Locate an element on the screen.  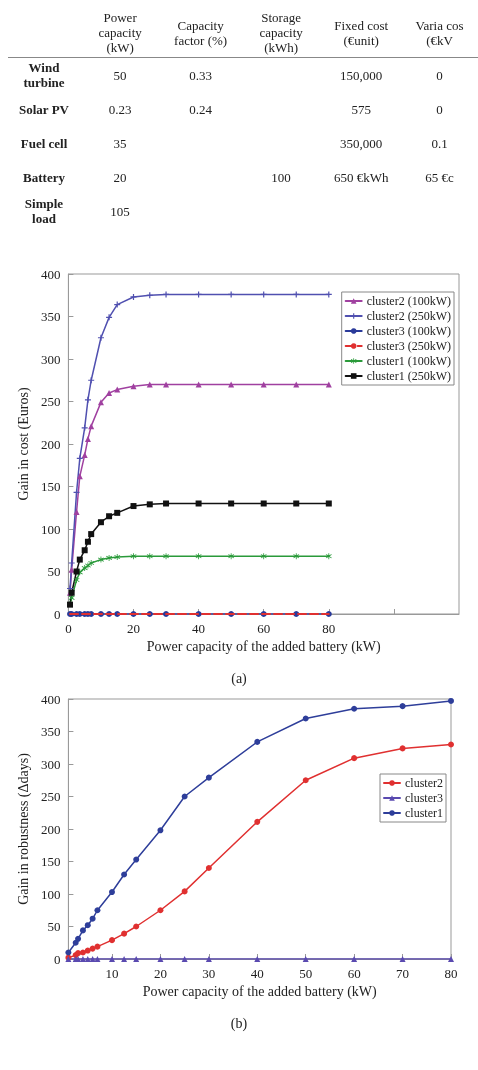
legend-label: cluster3 (100kW) is located at coordinates (409, 331).